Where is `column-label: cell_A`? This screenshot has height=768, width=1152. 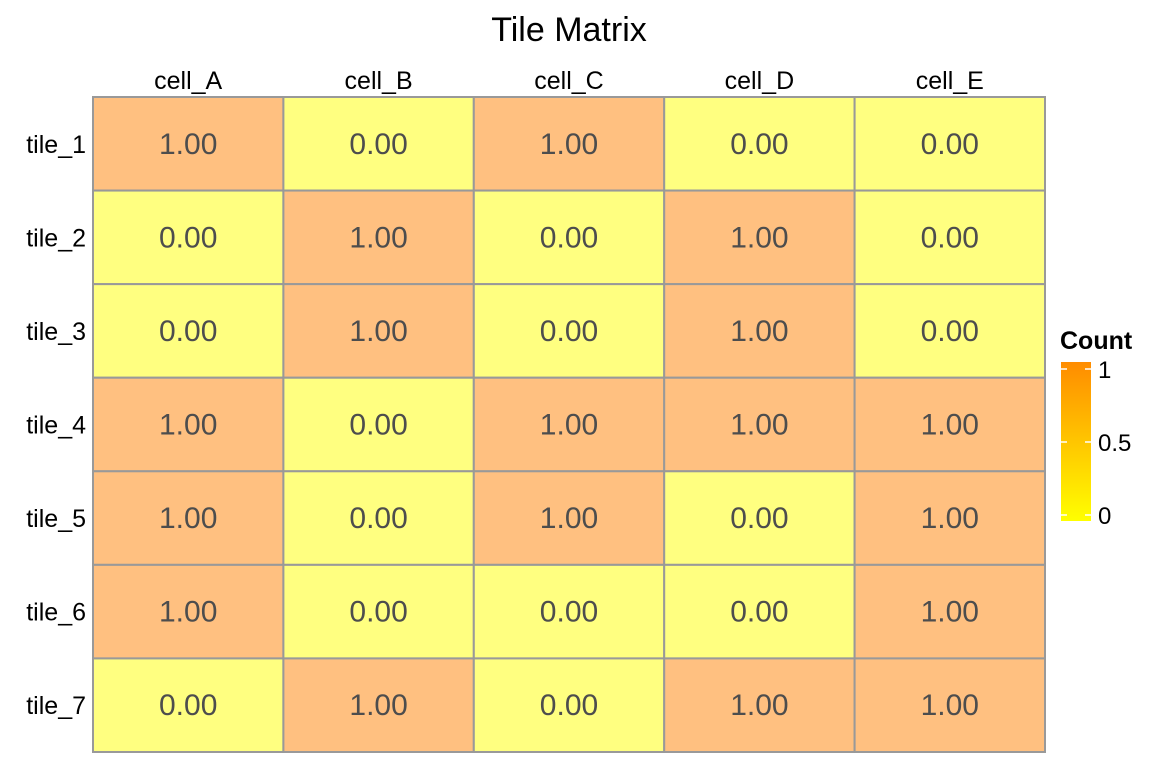
column-label: cell_A is located at coordinates (188, 81).